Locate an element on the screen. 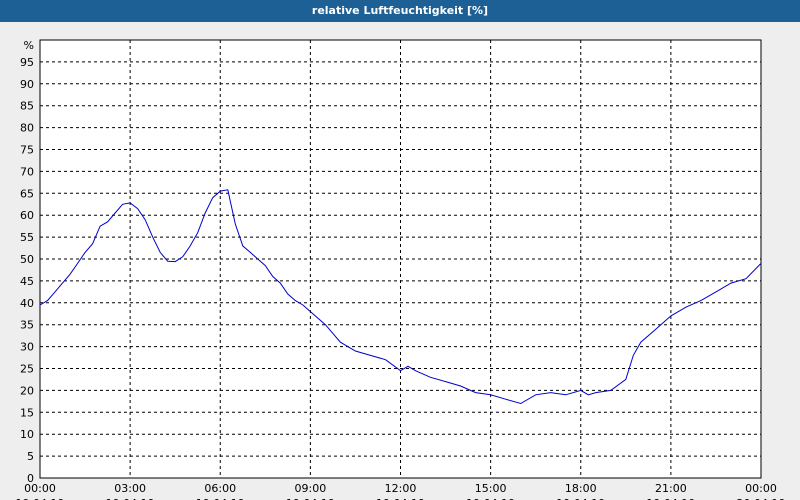  x-tick-time-label: 09:00 is located at coordinates (311, 488).